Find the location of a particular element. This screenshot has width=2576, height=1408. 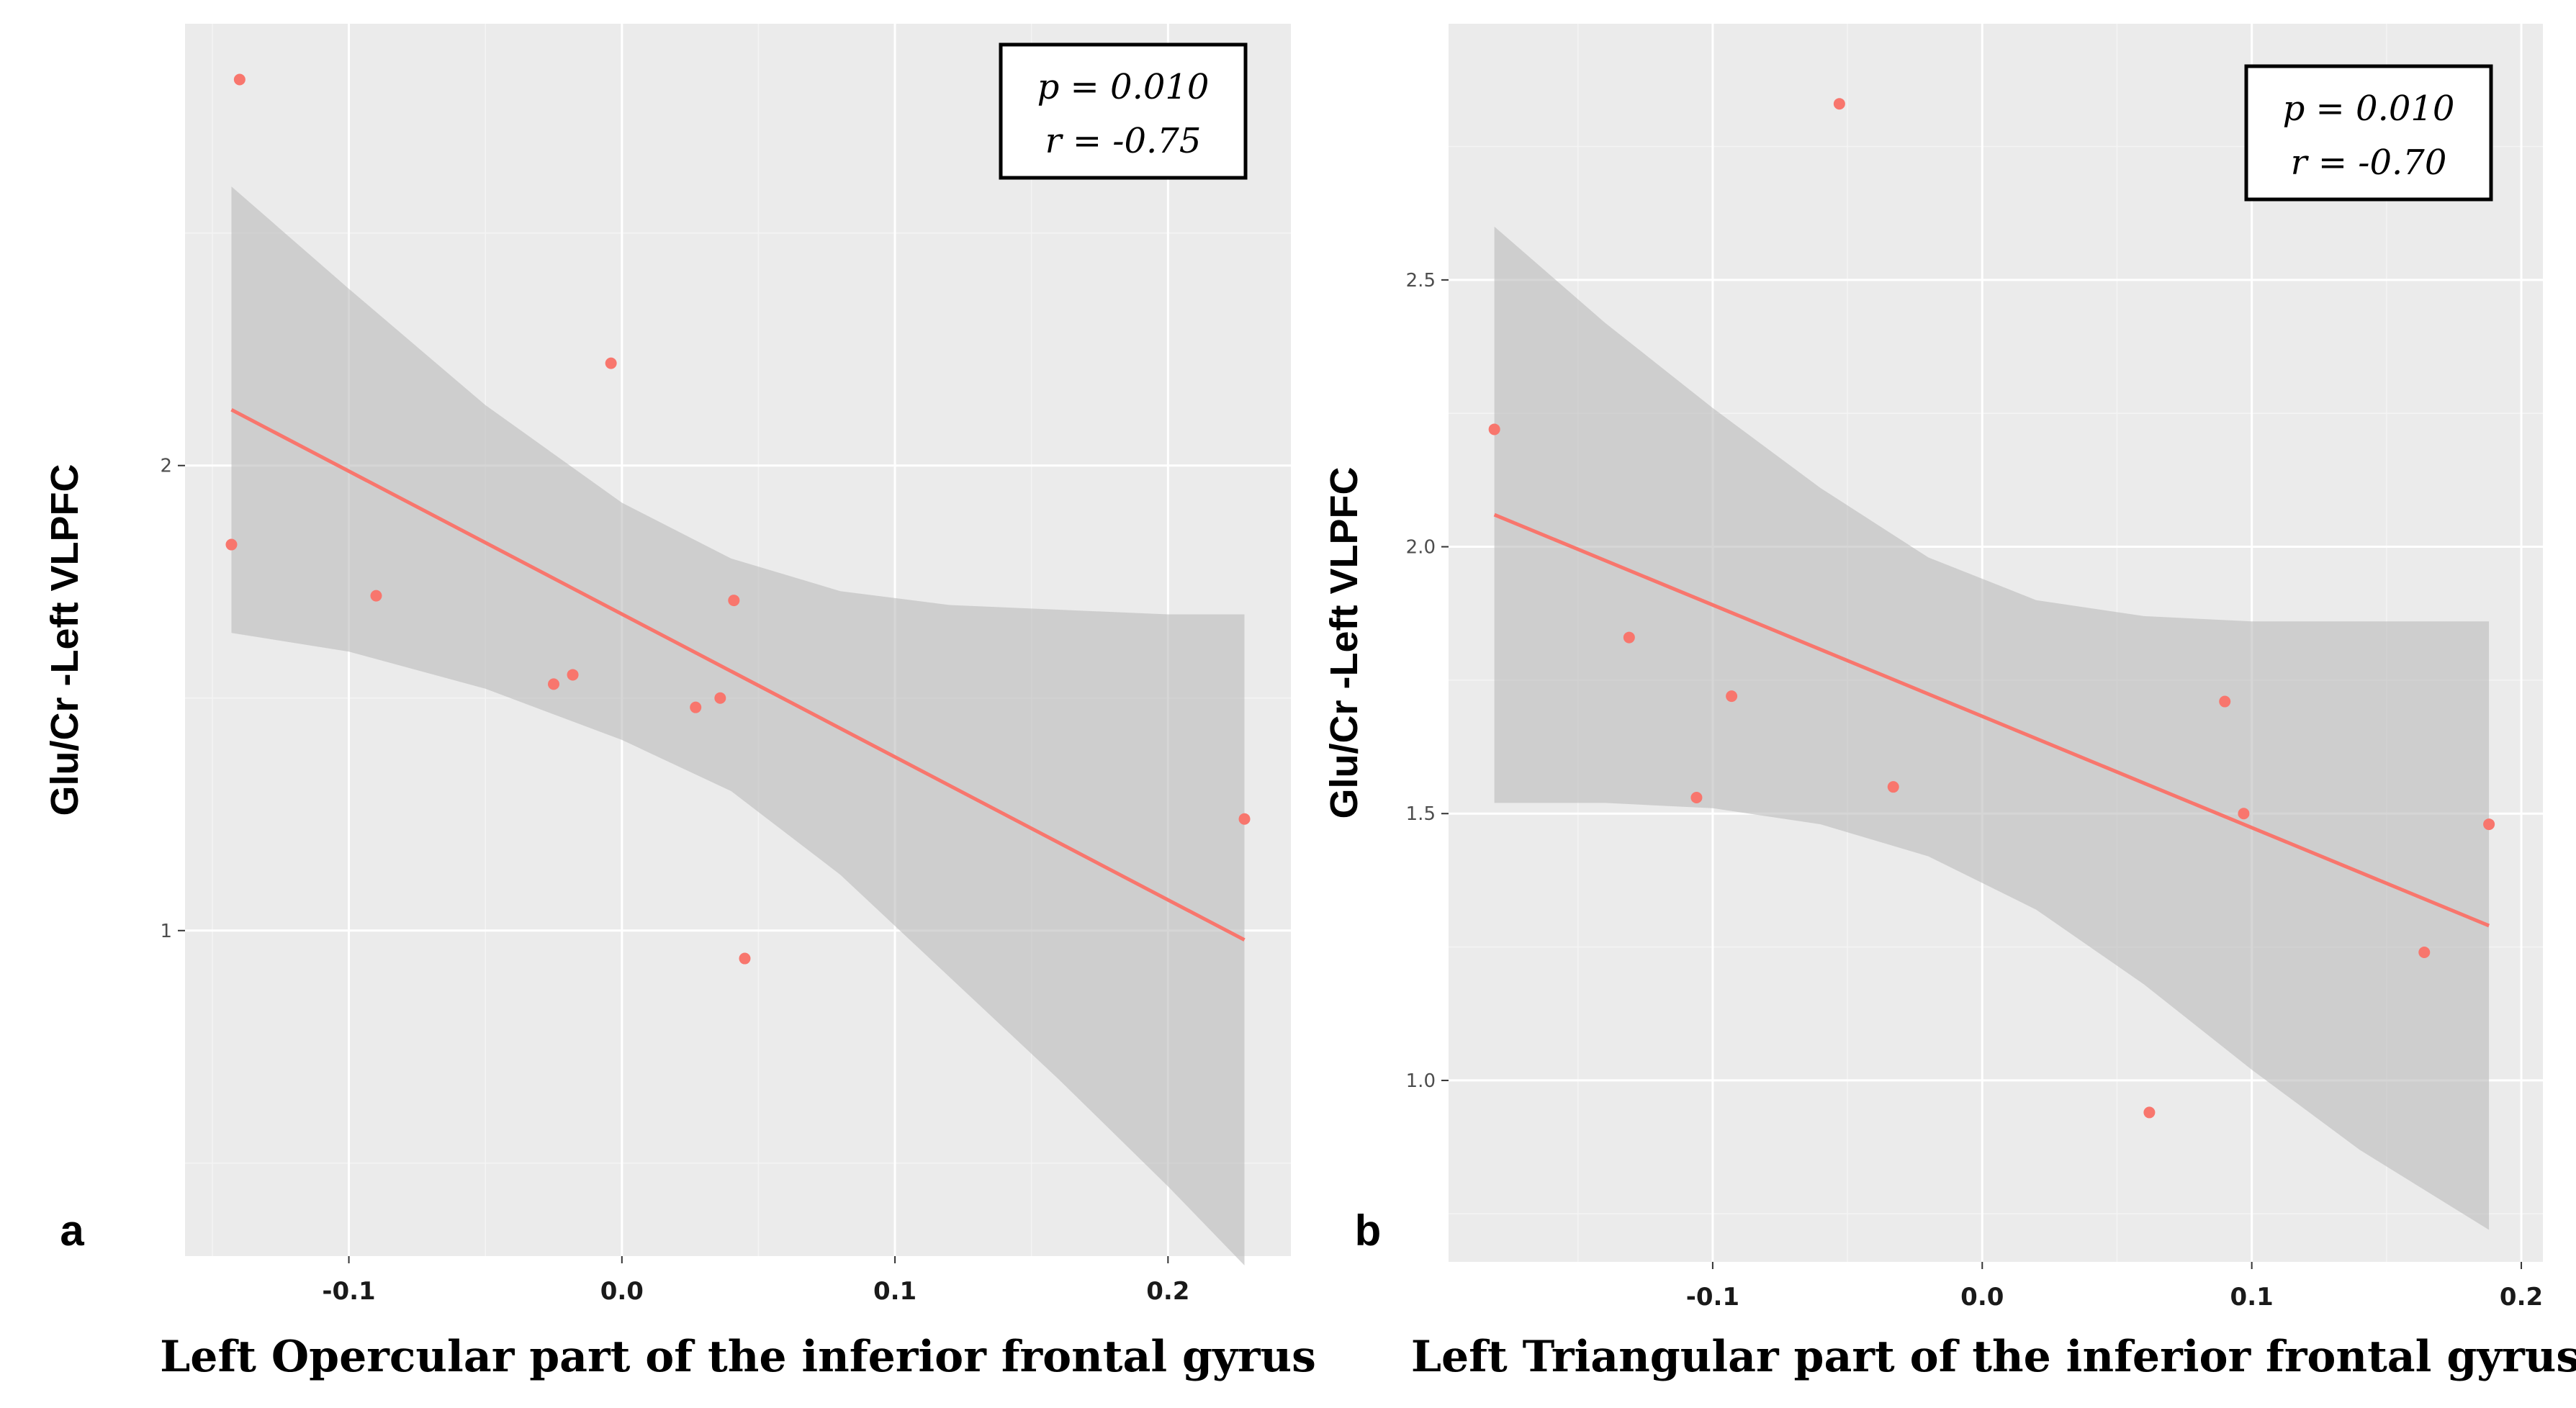

r-value-label: r = -0.70 is located at coordinates (2369, 163).